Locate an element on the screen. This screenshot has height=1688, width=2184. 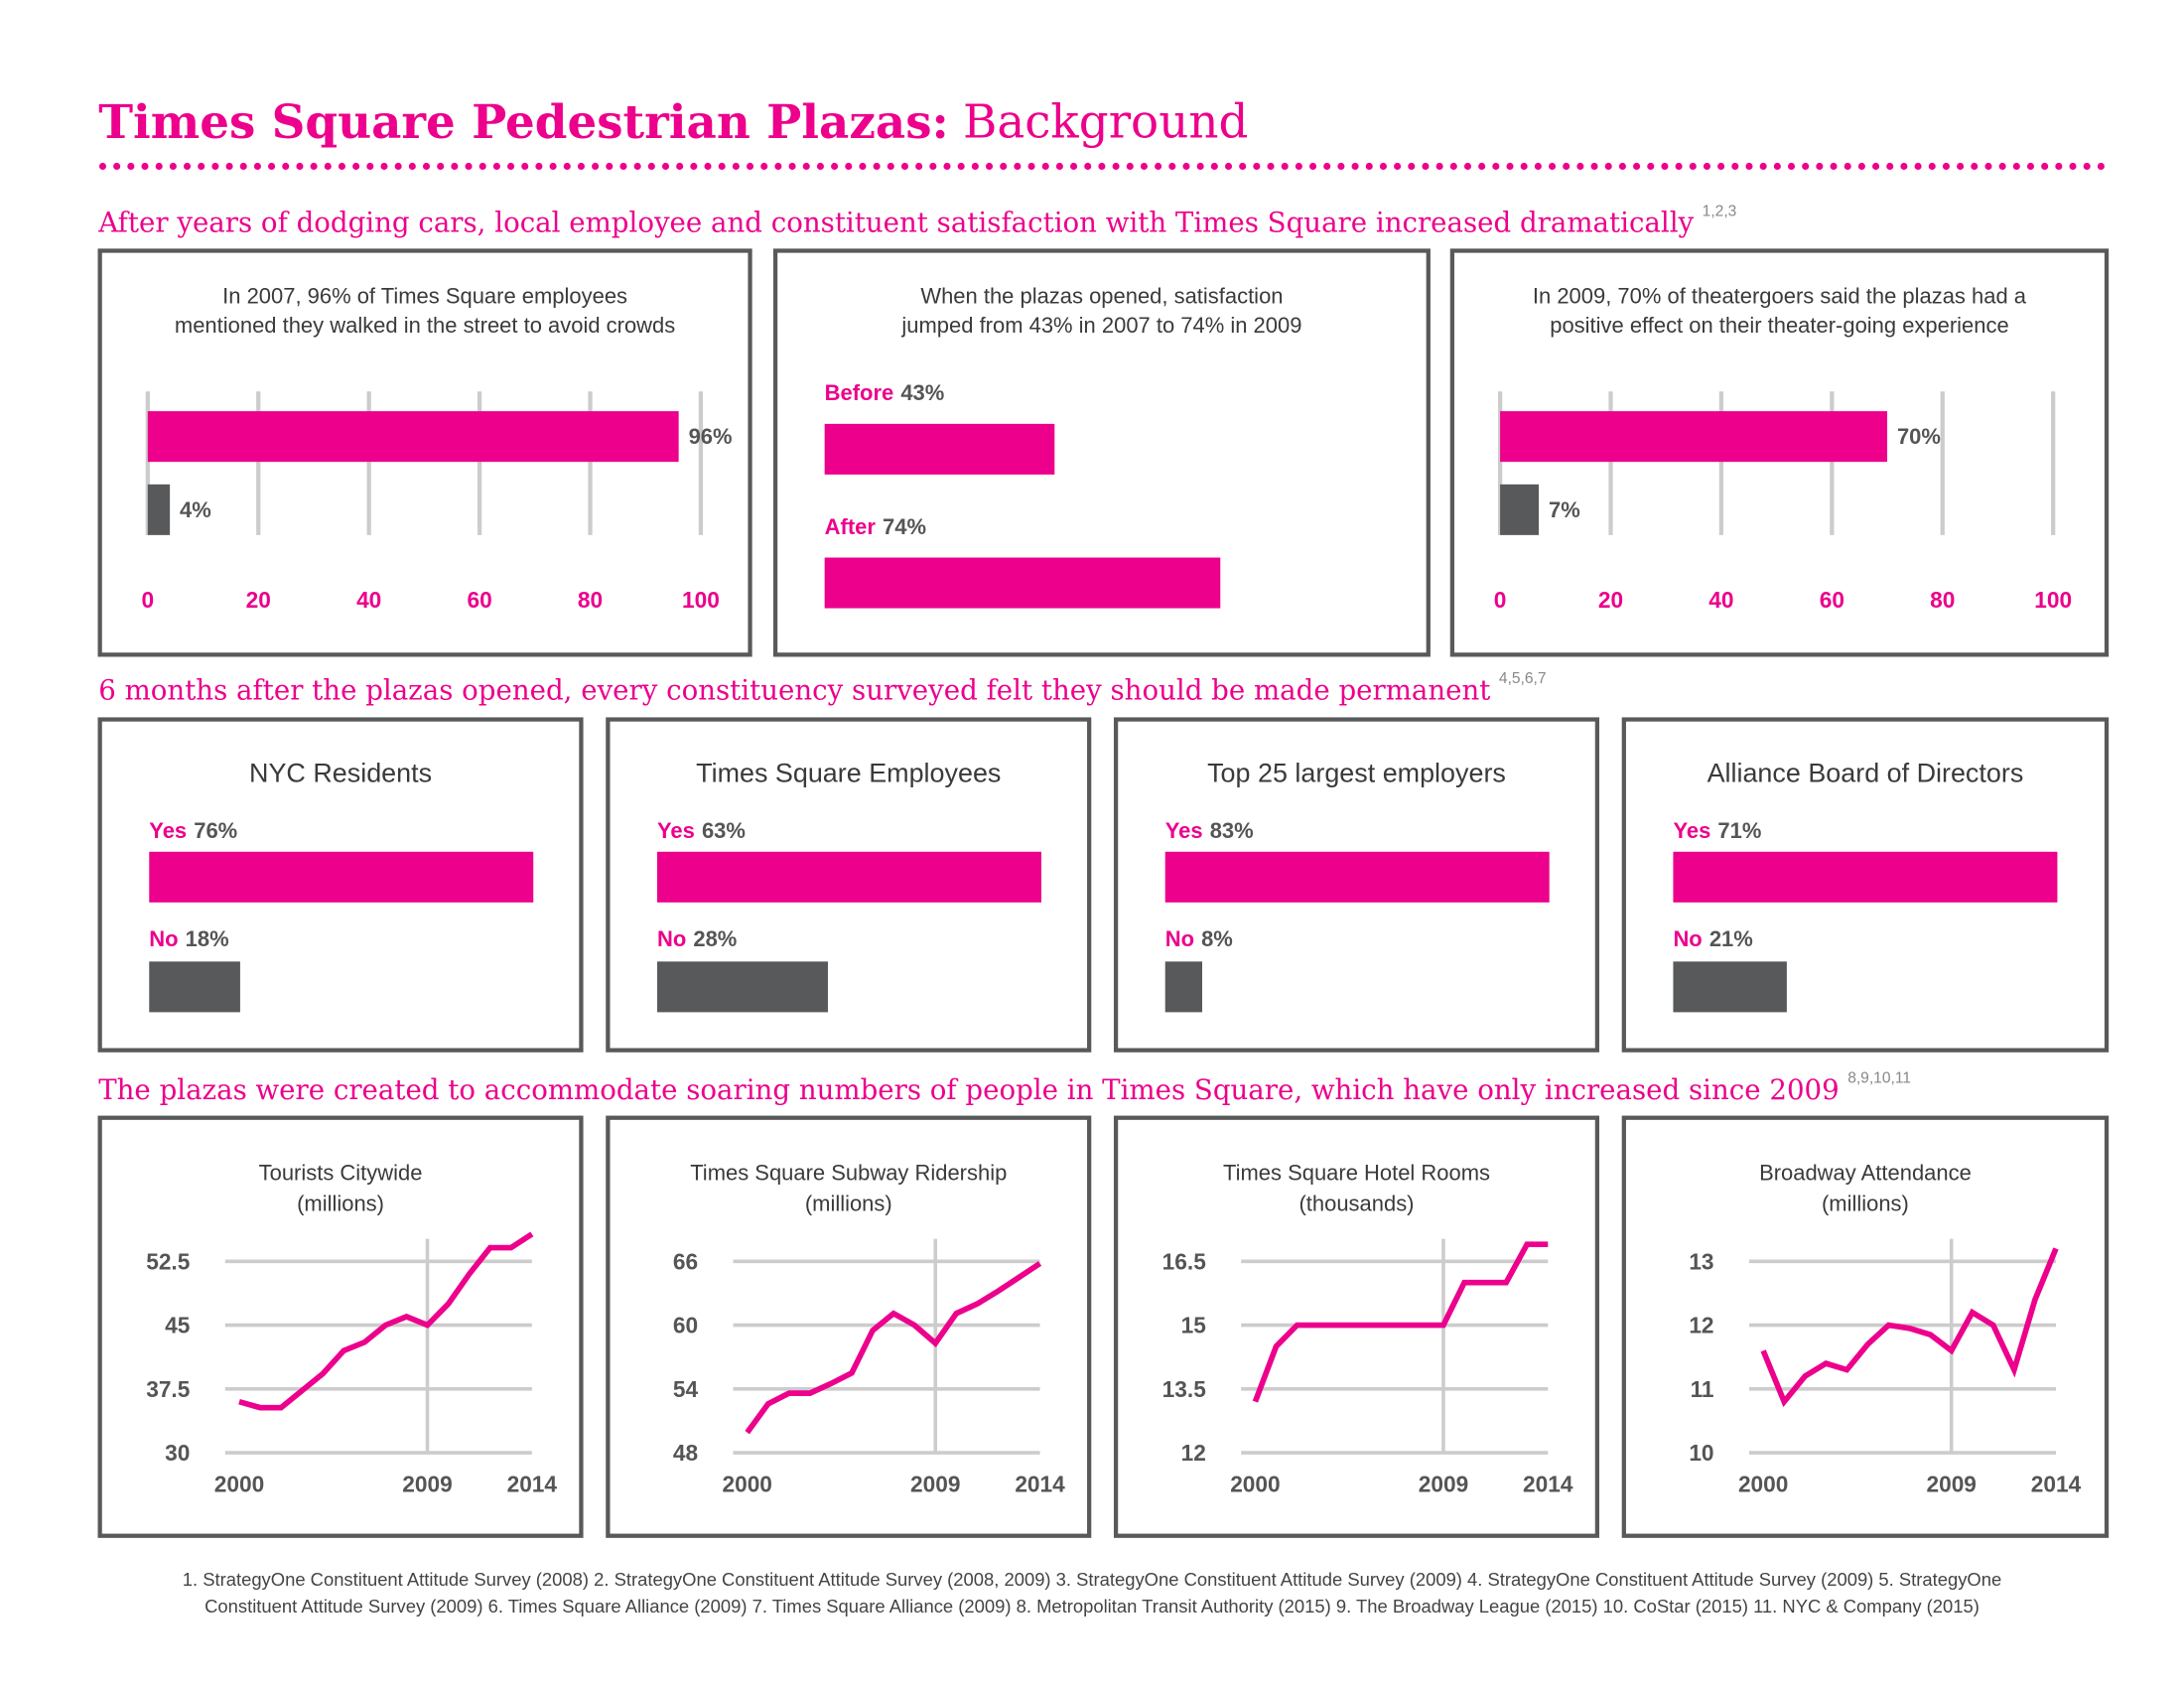
bar-chart: NYC Residents Yes 76% No 18% is located at coordinates (341, 885).